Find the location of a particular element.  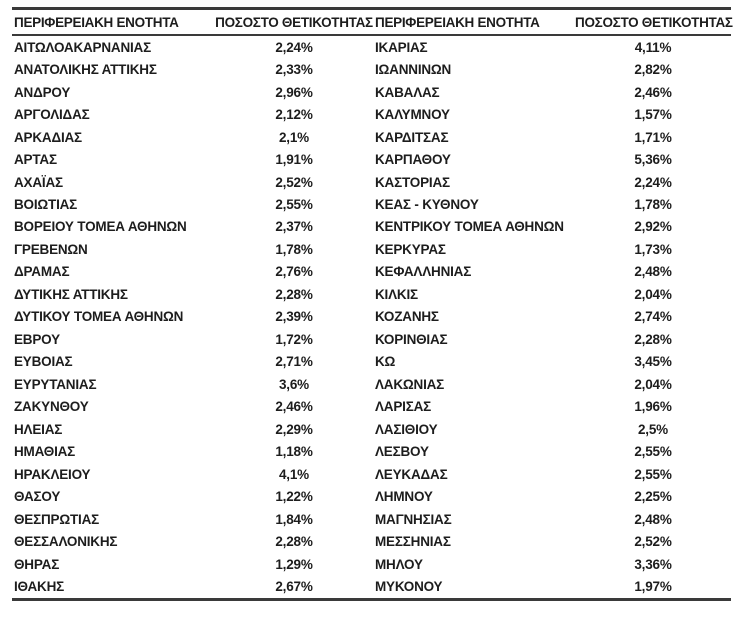

positivity-value-cell: 1,72% is located at coordinates (294, 339).